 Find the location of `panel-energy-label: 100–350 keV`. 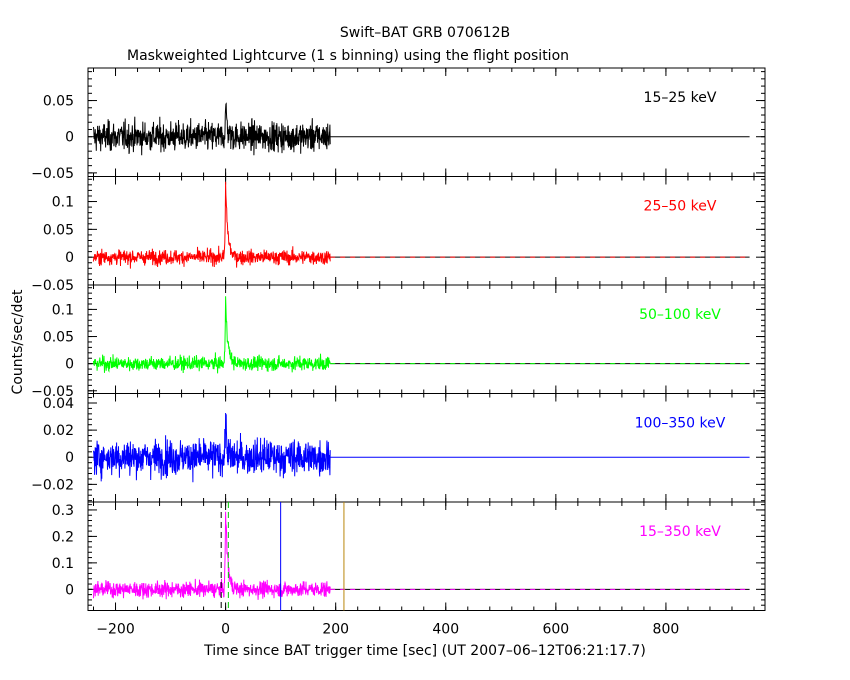

panel-energy-label: 100–350 keV is located at coordinates (680, 424).